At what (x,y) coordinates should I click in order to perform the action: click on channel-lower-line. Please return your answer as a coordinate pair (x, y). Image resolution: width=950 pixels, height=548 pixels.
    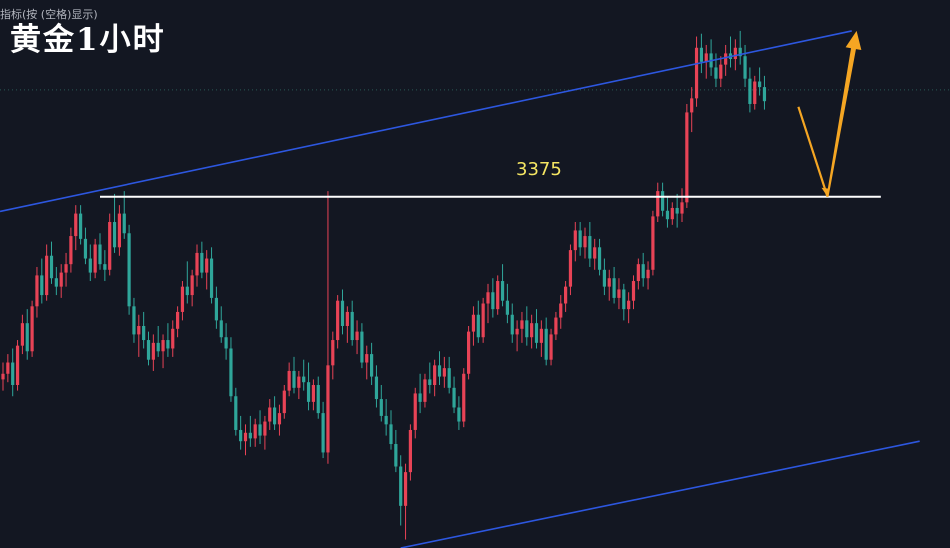
    Looking at the image, I should click on (660, 494).